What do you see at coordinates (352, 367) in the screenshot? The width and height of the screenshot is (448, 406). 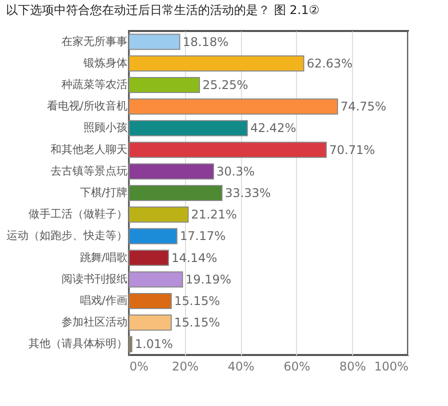 I see `x-tick-label: 80%` at bounding box center [352, 367].